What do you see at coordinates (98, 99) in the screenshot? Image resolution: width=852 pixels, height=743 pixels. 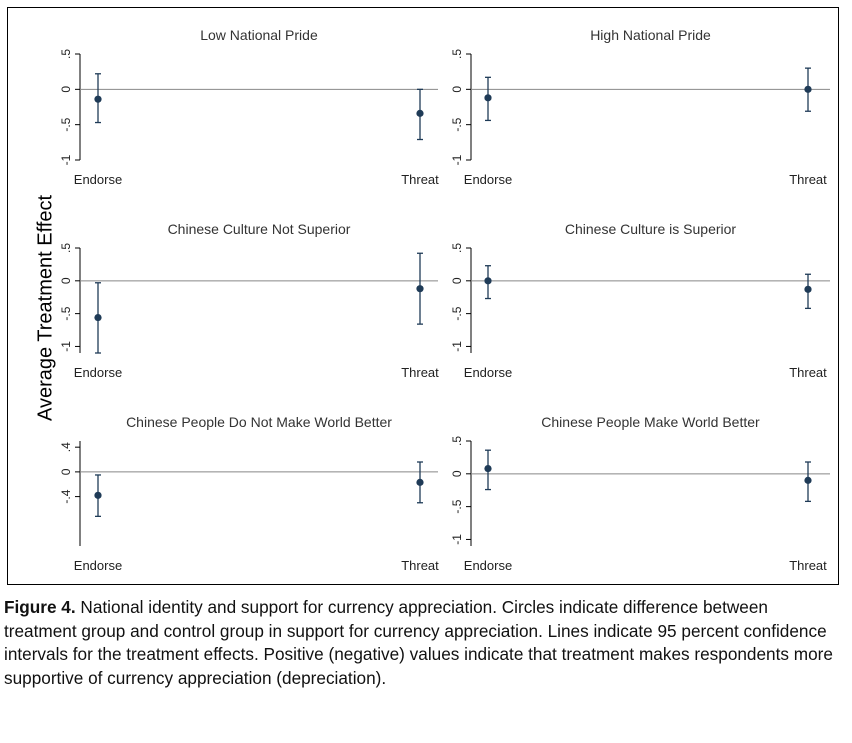 I see `panel-1-point-endorse` at bounding box center [98, 99].